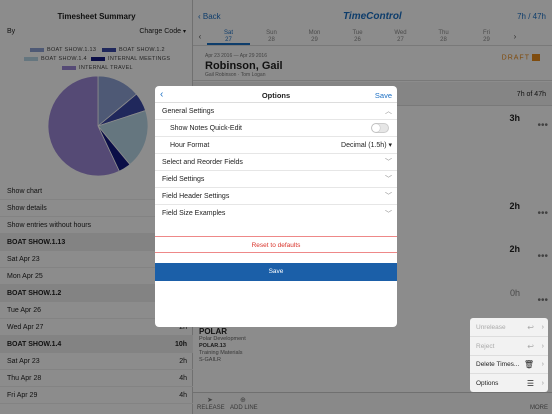  What do you see at coordinates (276, 196) in the screenshot?
I see `field-header-settings-section: Field Header Settings ﹀` at bounding box center [276, 196].